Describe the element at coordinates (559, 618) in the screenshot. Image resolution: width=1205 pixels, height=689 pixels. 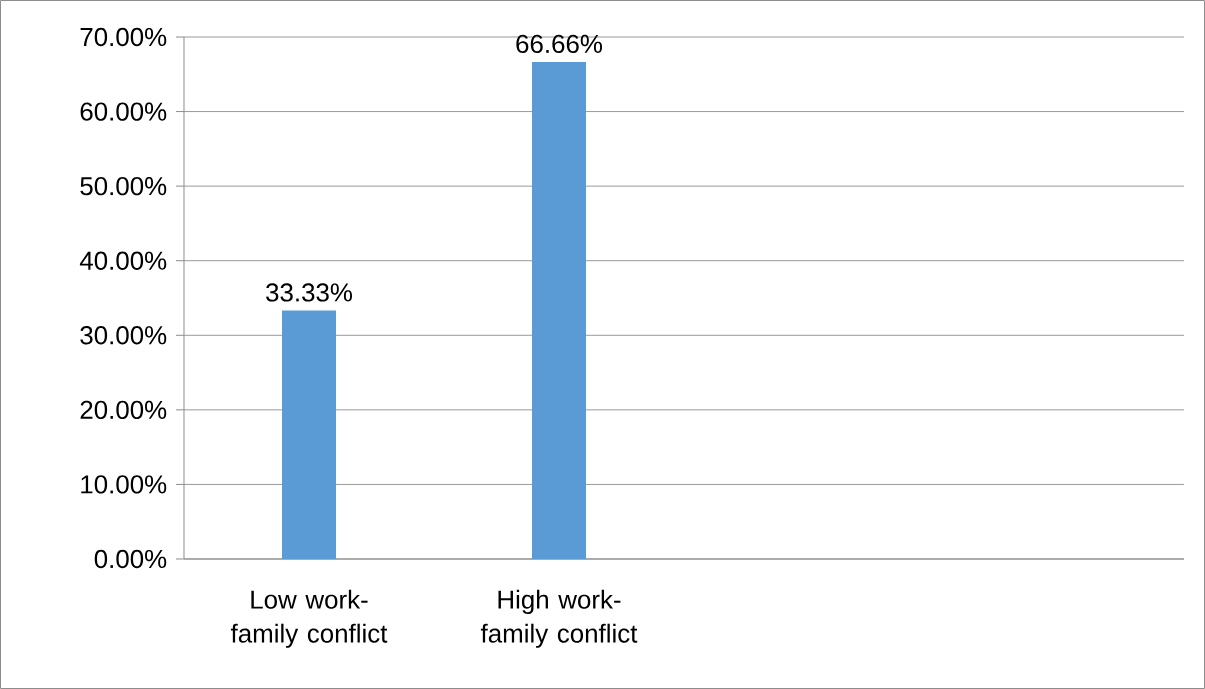
I see `x-tick-label: High work-family conflict` at that location.